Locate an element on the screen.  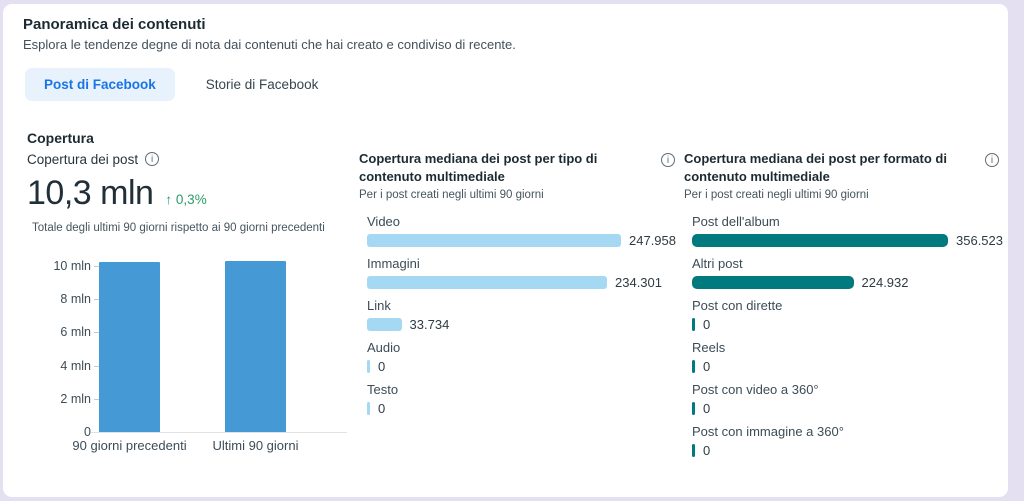
bar-post-con-dirette is located at coordinates (693, 324).